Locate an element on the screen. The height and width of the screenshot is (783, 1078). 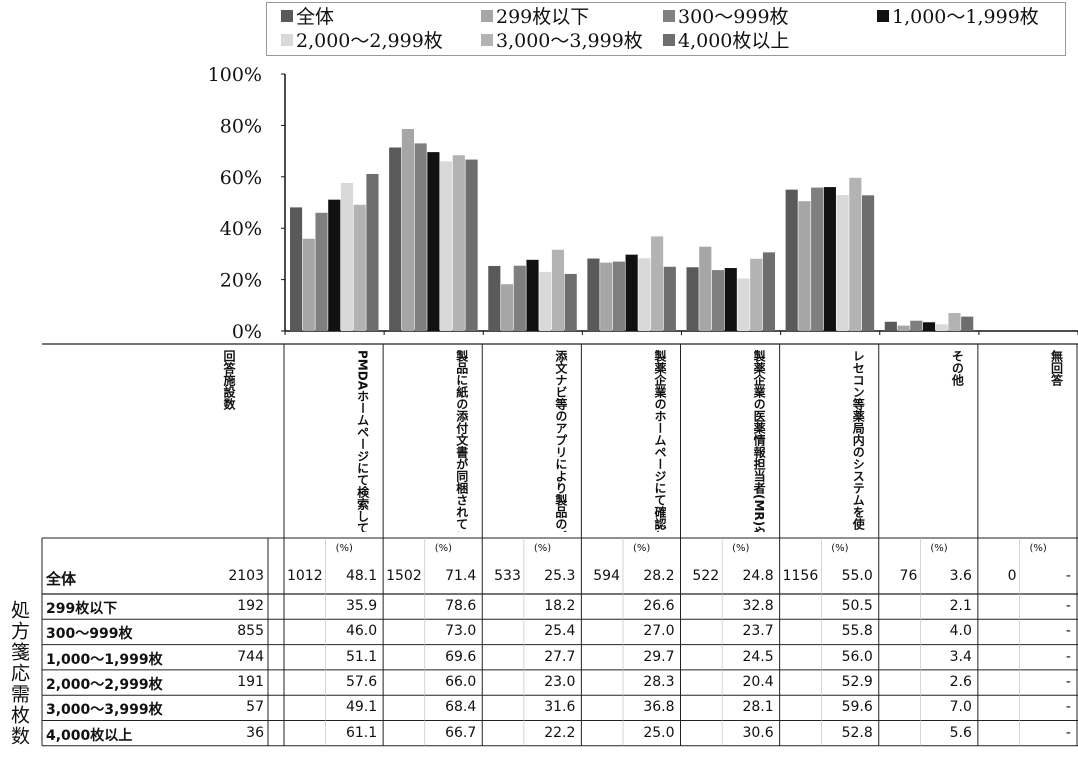
row-label: 4,000枚以上 is located at coordinates (89, 735).